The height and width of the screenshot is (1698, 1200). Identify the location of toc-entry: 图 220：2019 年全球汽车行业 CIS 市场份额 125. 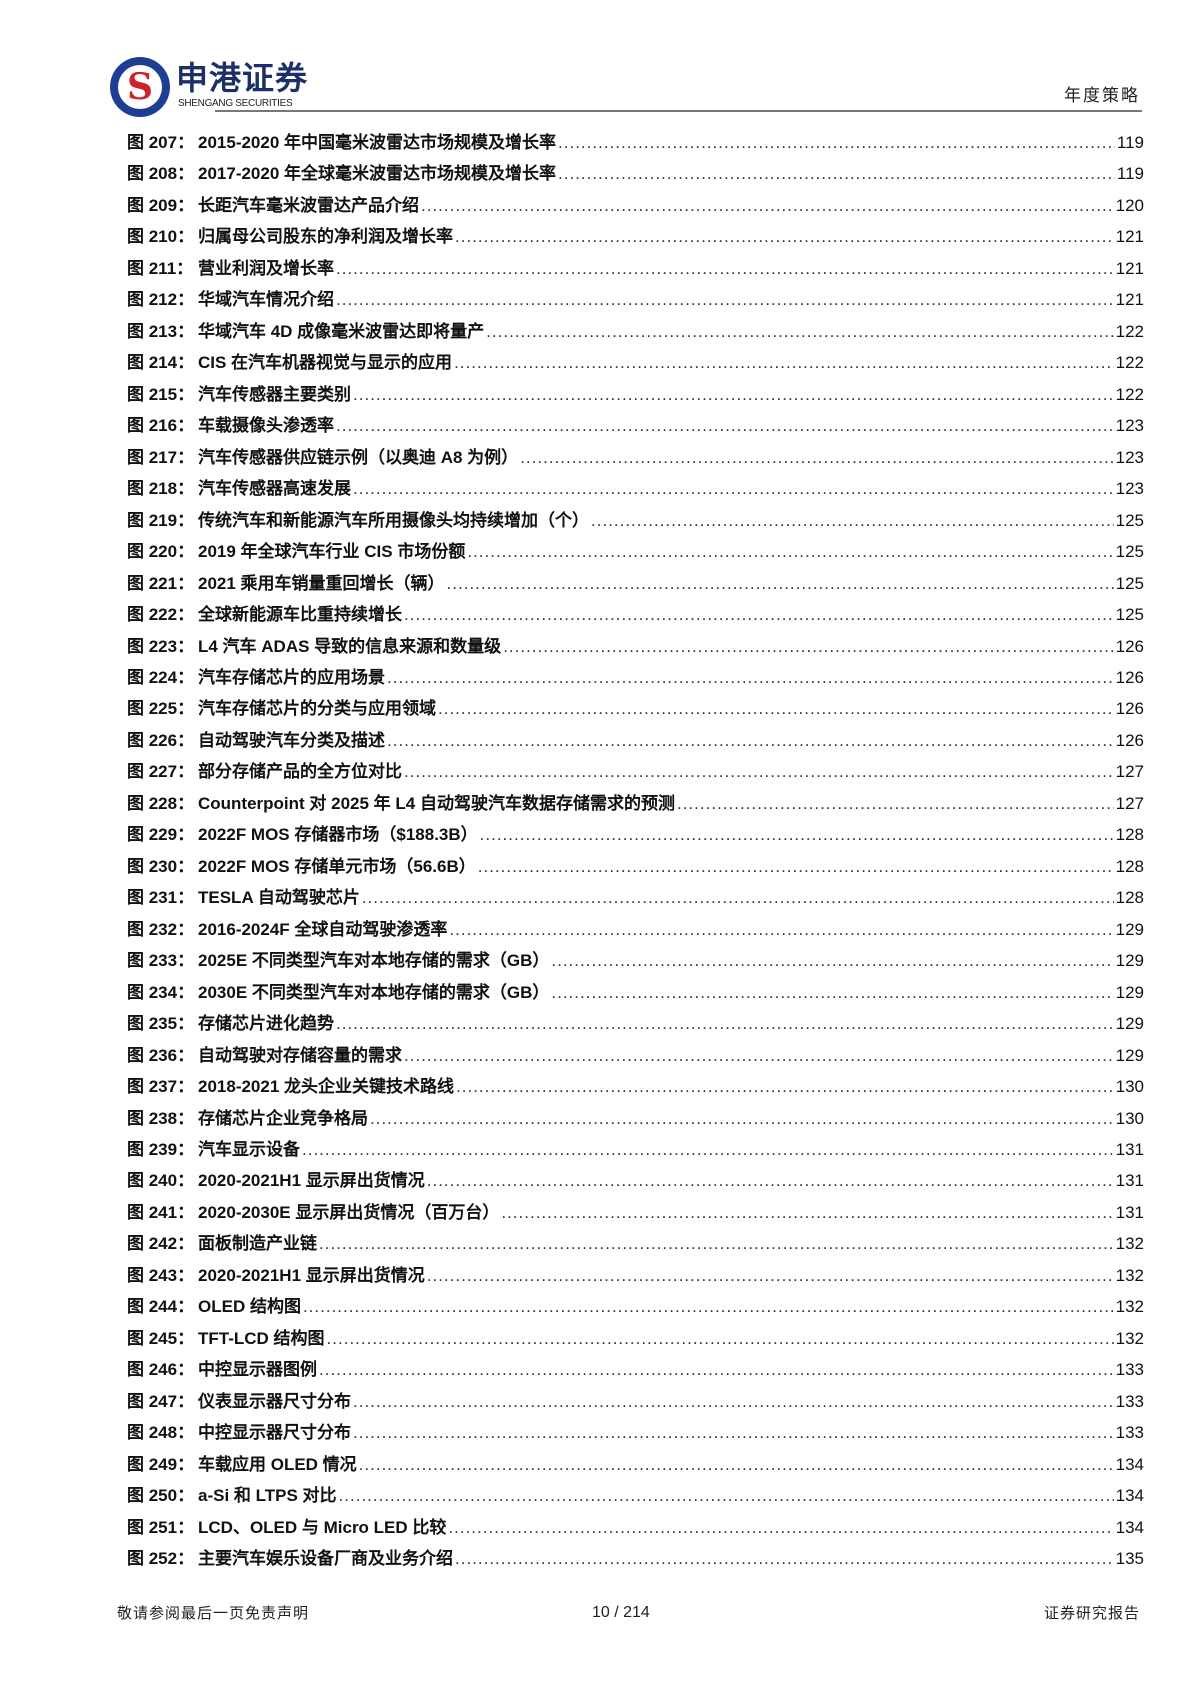
(635, 552).